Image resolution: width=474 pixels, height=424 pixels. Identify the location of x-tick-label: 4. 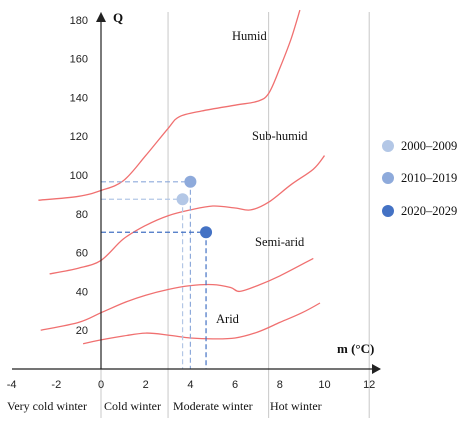
(190, 385).